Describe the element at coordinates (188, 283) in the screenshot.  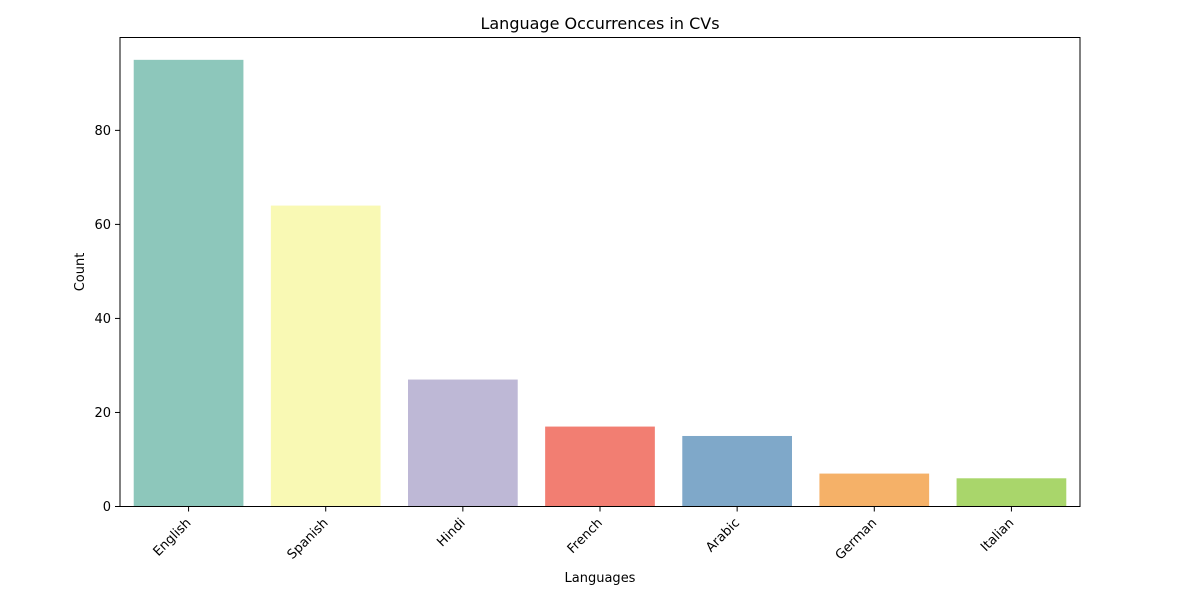
I see `bar-english` at that location.